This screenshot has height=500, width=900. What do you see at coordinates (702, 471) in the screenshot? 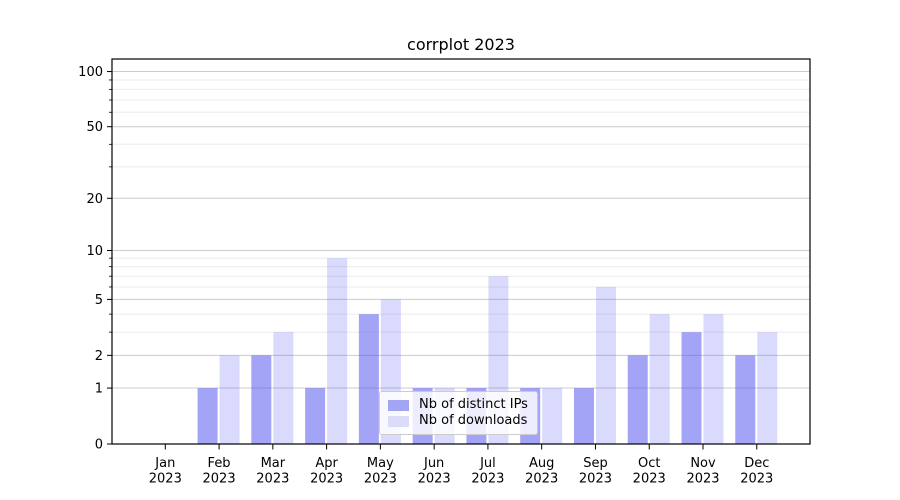
I see `x-tick-label-nov: Nov 2023` at bounding box center [702, 471].